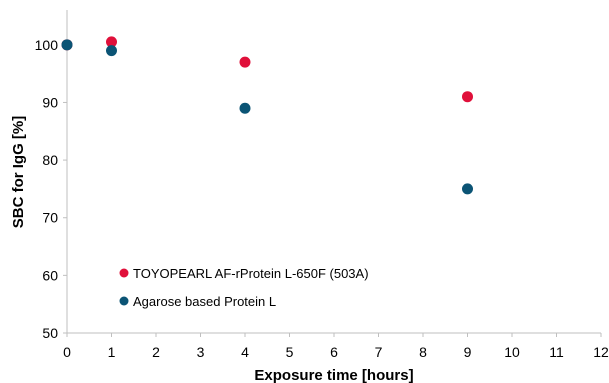 This screenshot has width=609, height=383. Describe the element at coordinates (50, 102) in the screenshot. I see `y-tick-label: 90` at that location.